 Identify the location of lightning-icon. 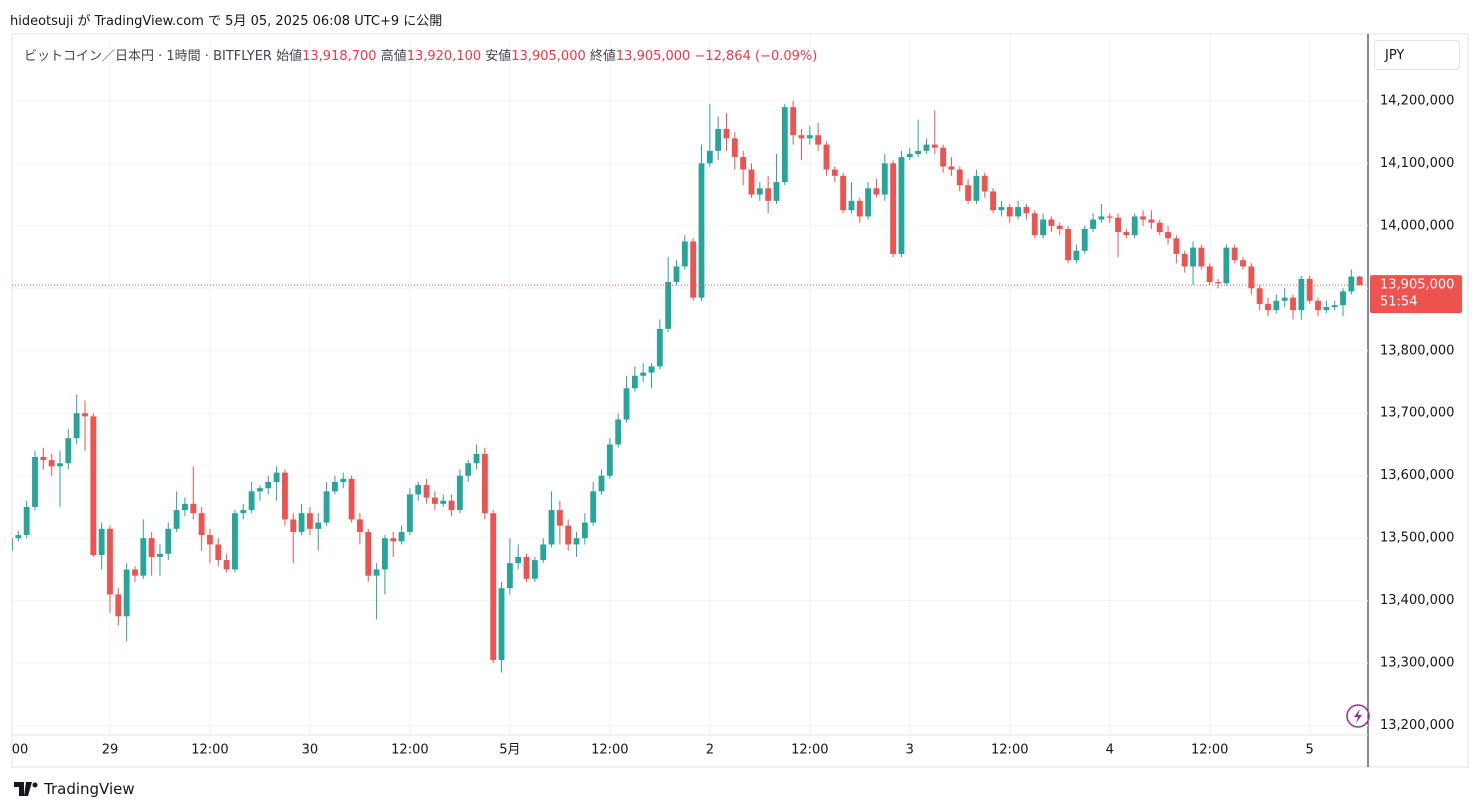
(1358, 716).